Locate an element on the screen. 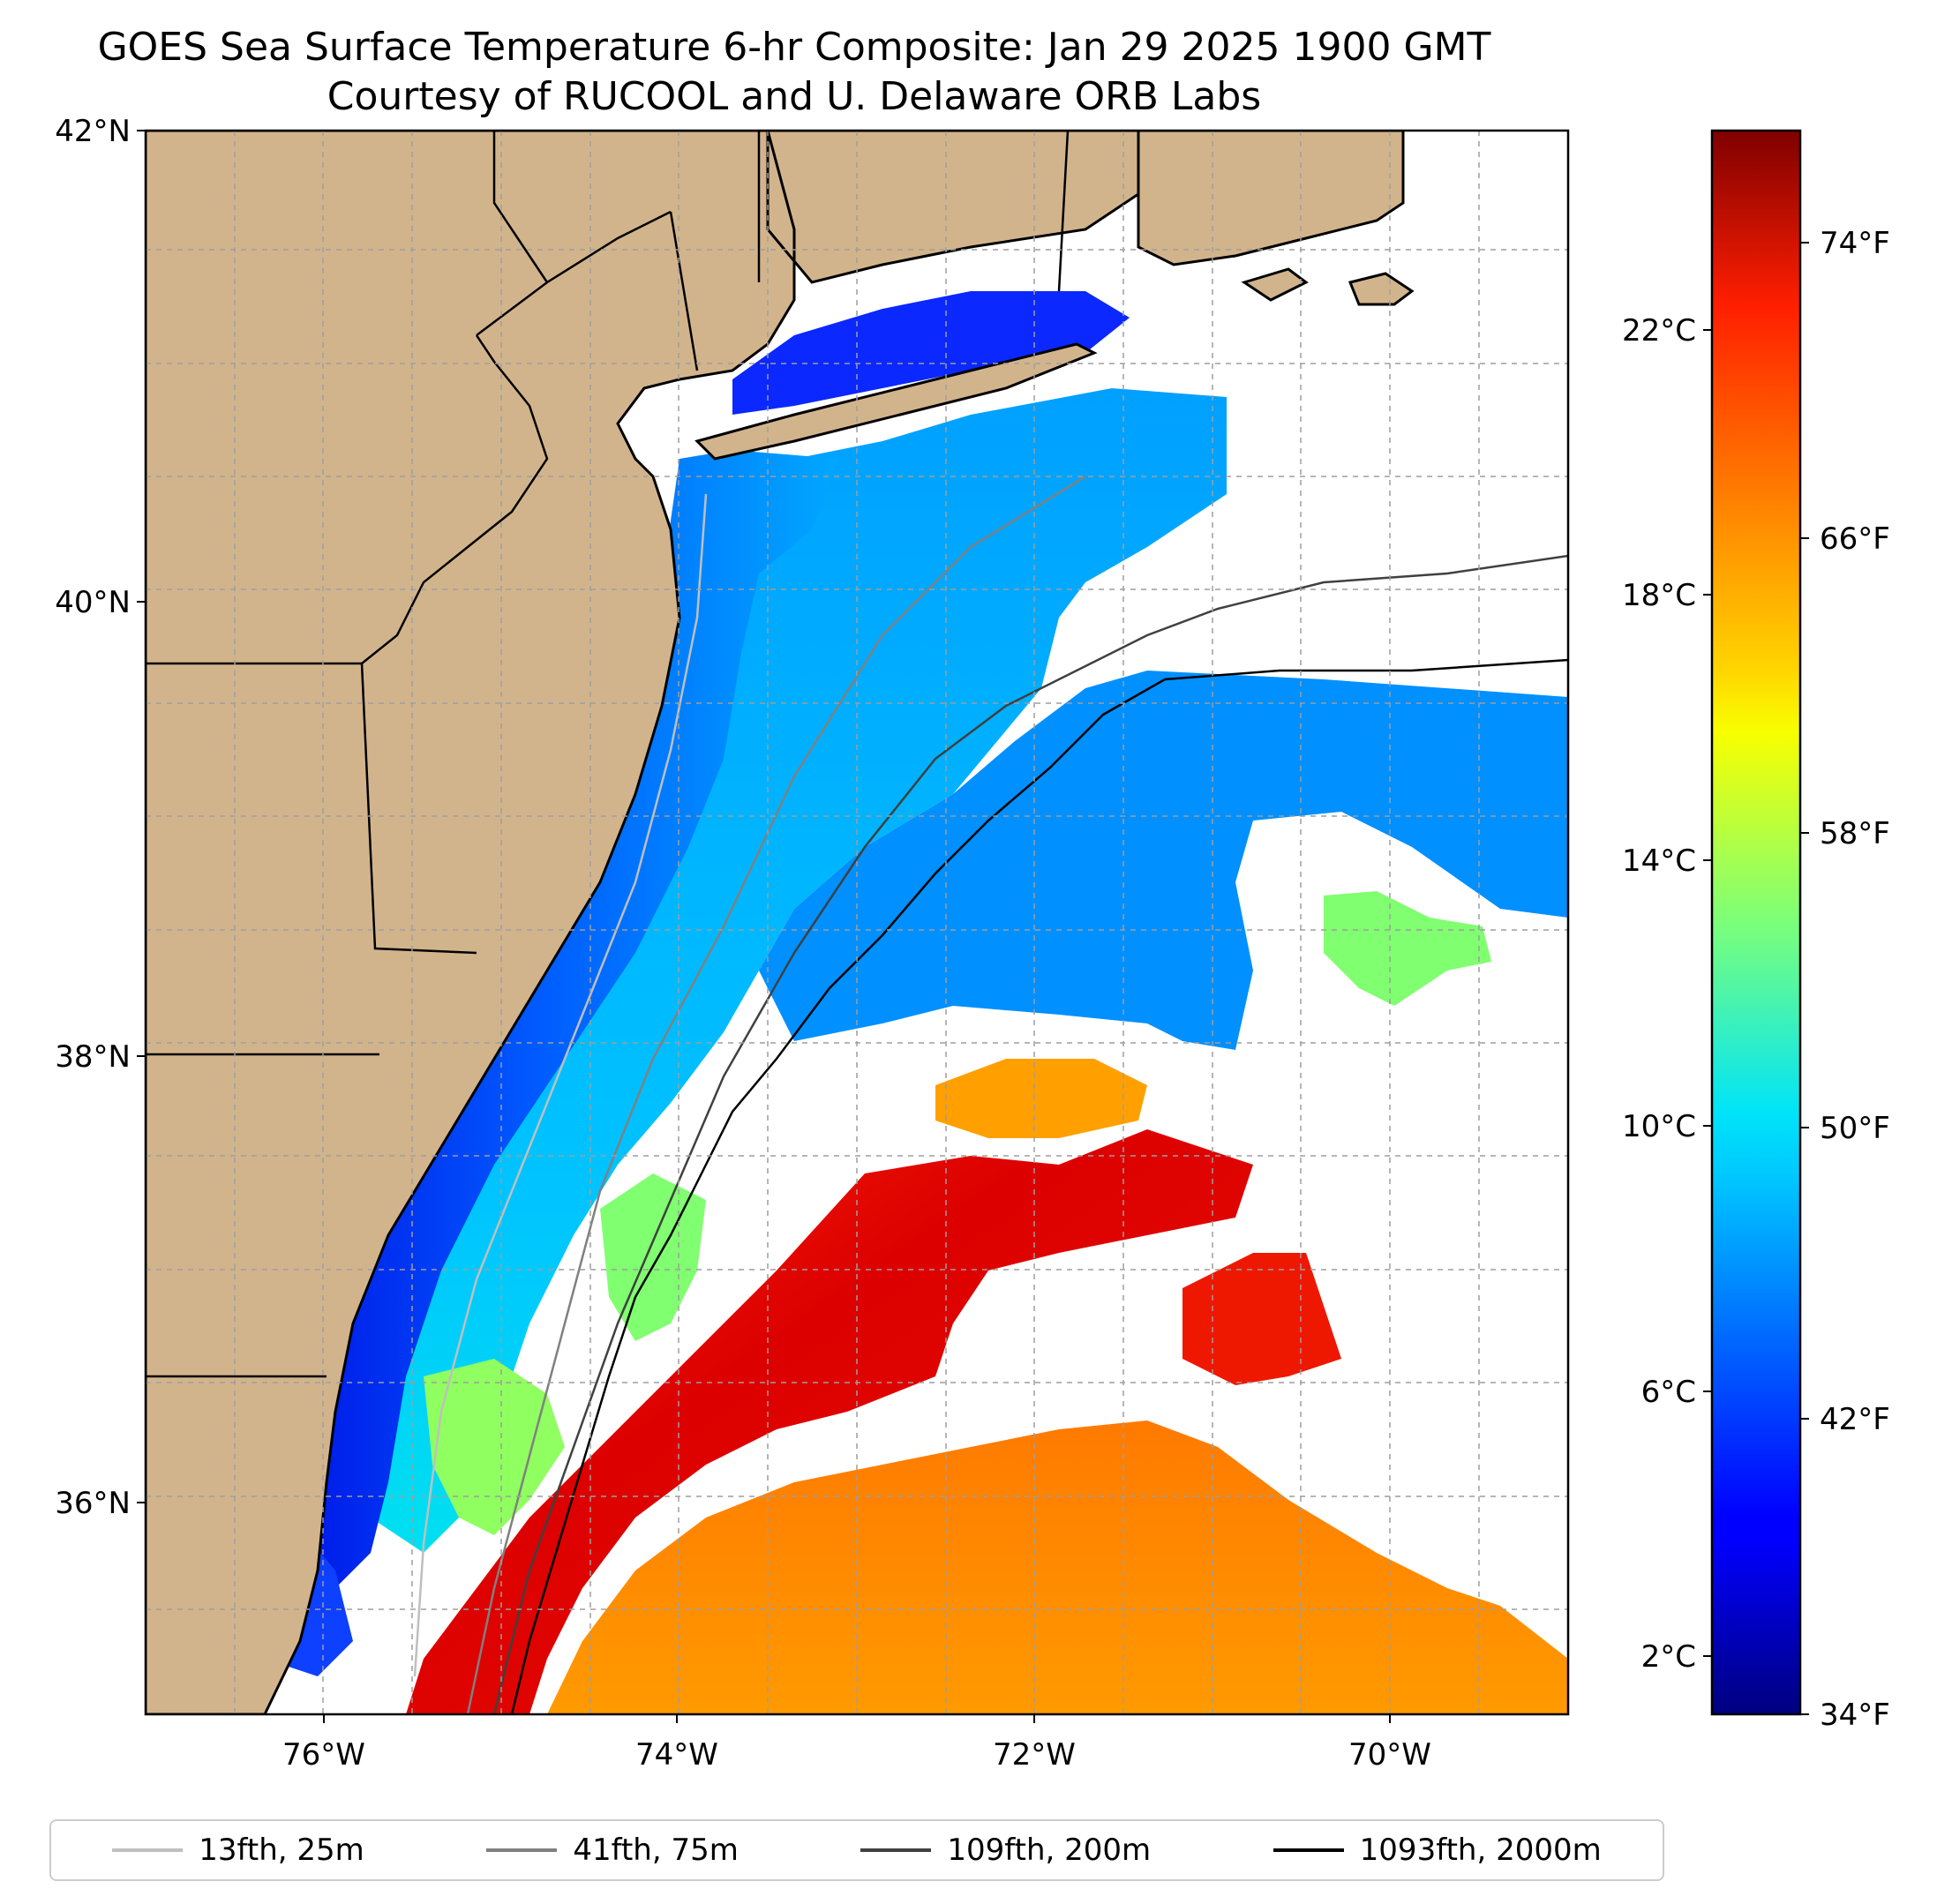 The image size is (1937, 1904). lon-label-74: 74°W is located at coordinates (676, 1755).